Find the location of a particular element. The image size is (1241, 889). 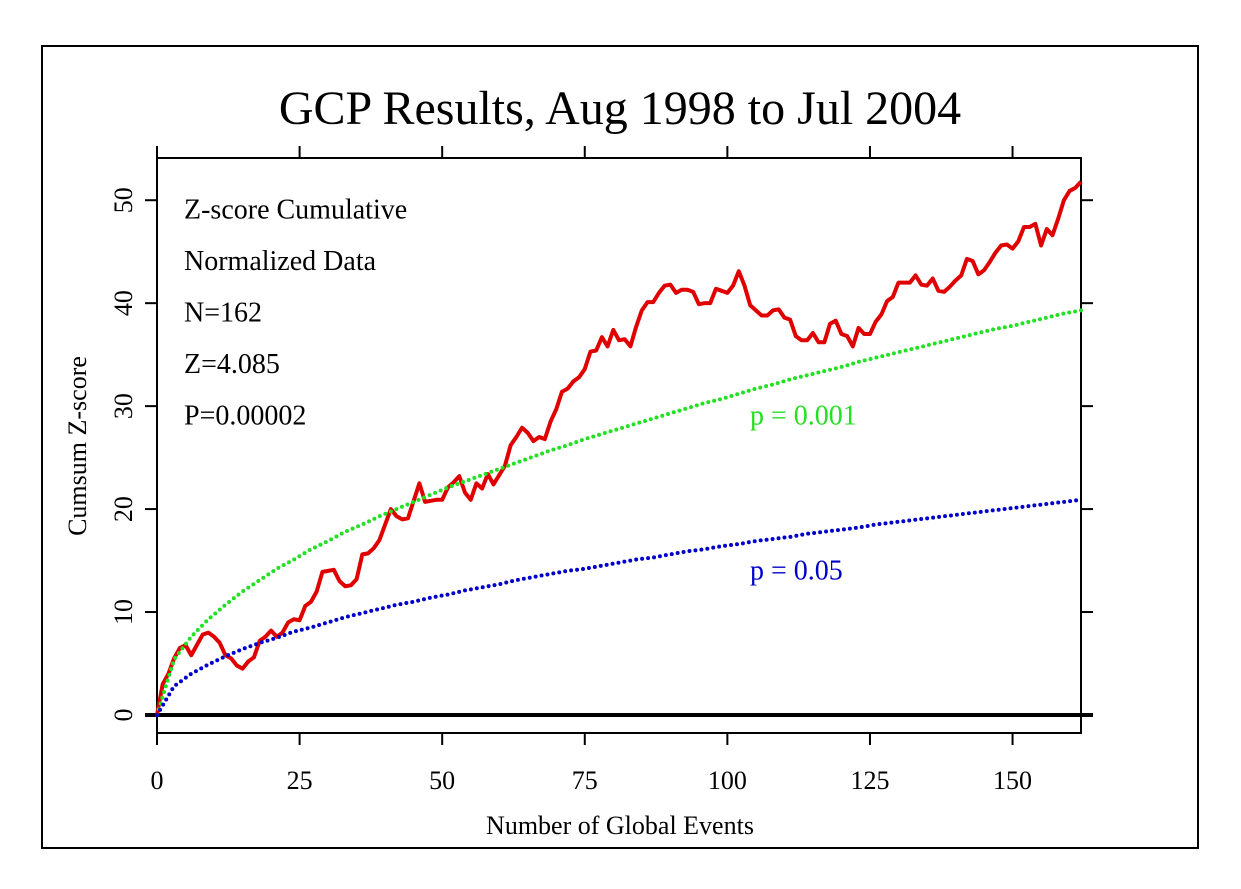

y-tick-label: 0 is located at coordinates (123, 714).